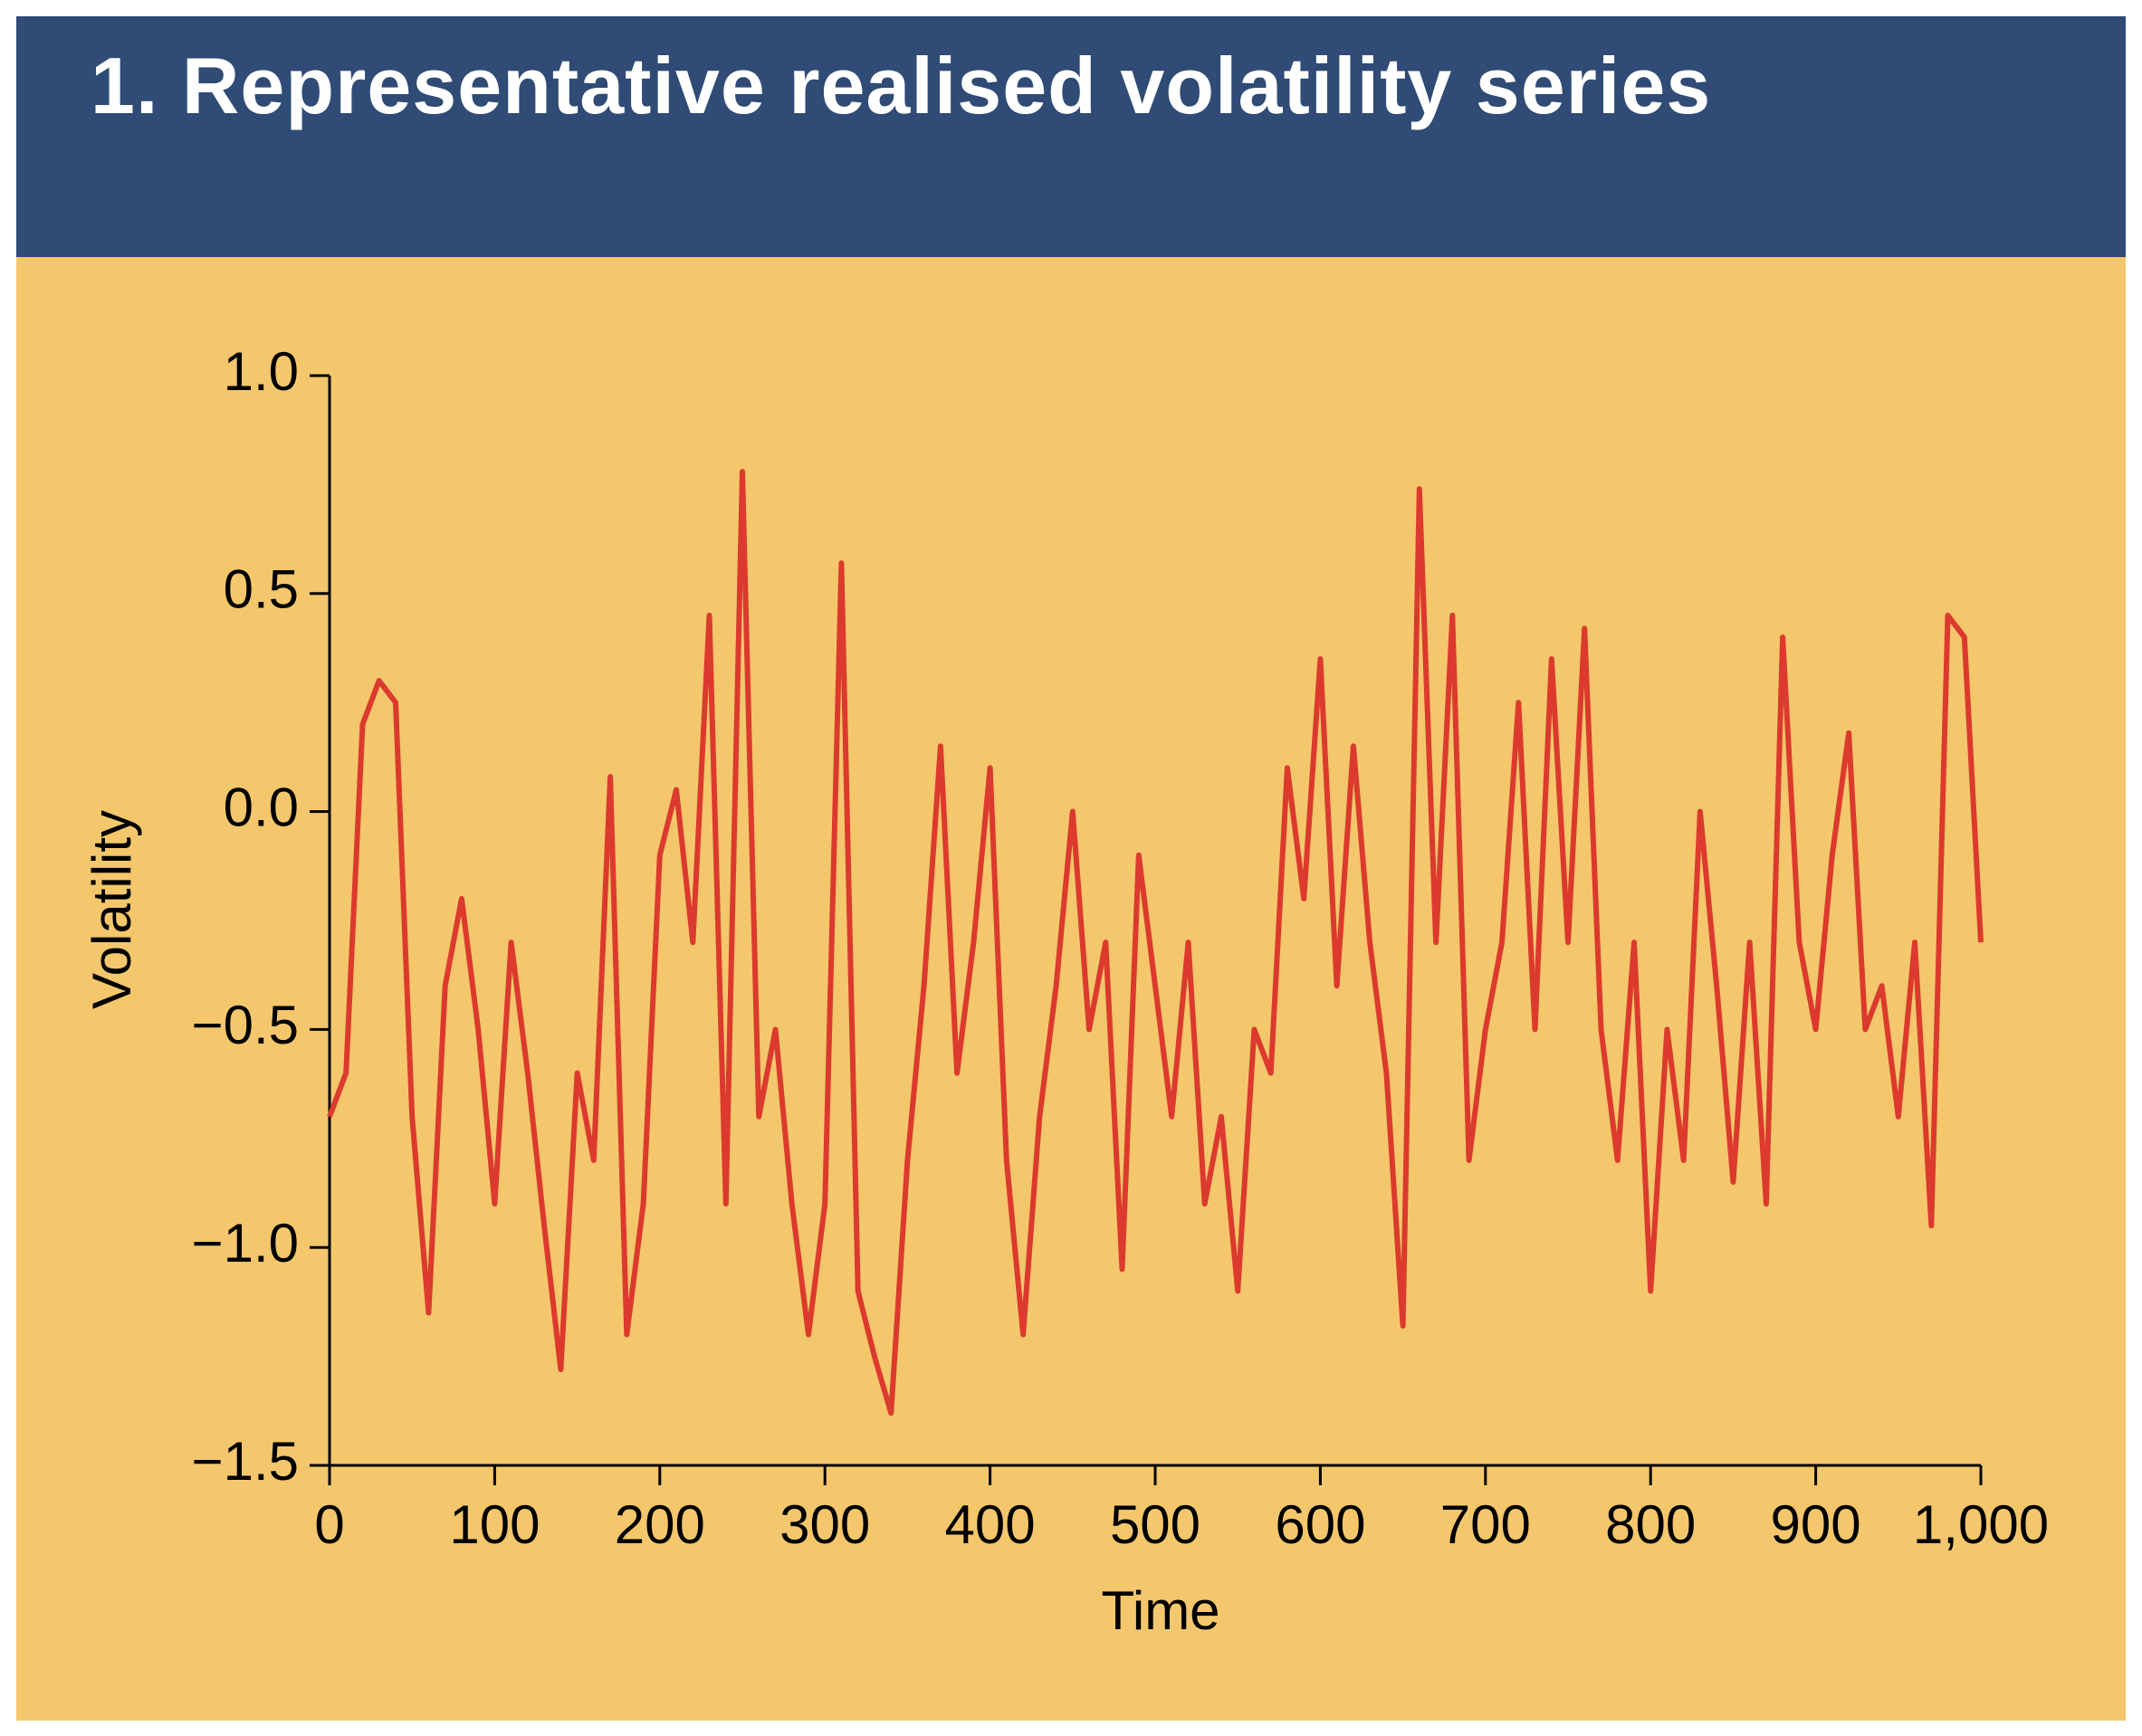  What do you see at coordinates (1981, 1524) in the screenshot?
I see `x-tick-label: 1,000` at bounding box center [1981, 1524].